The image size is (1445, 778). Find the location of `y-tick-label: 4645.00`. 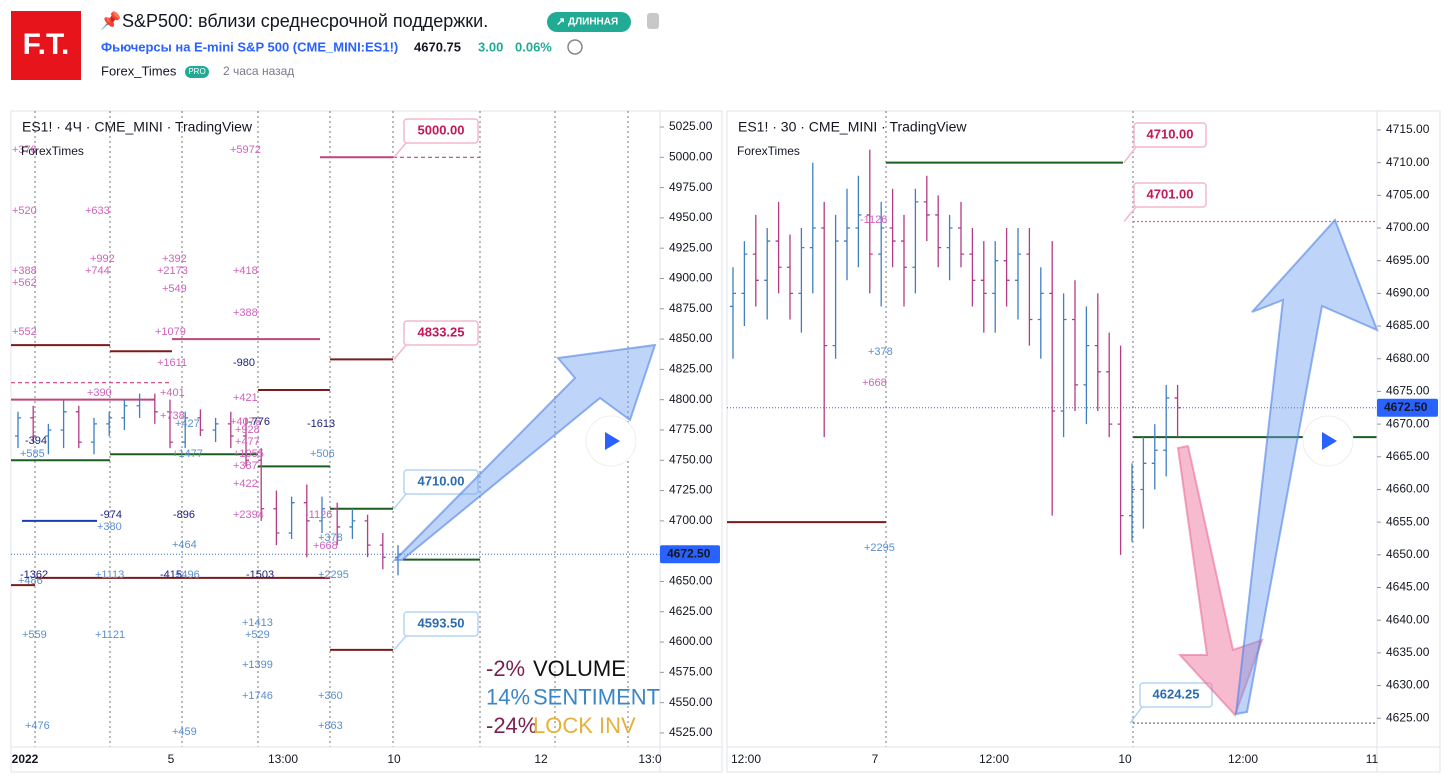

y-tick-label: 4645.00 is located at coordinates (1408, 587).